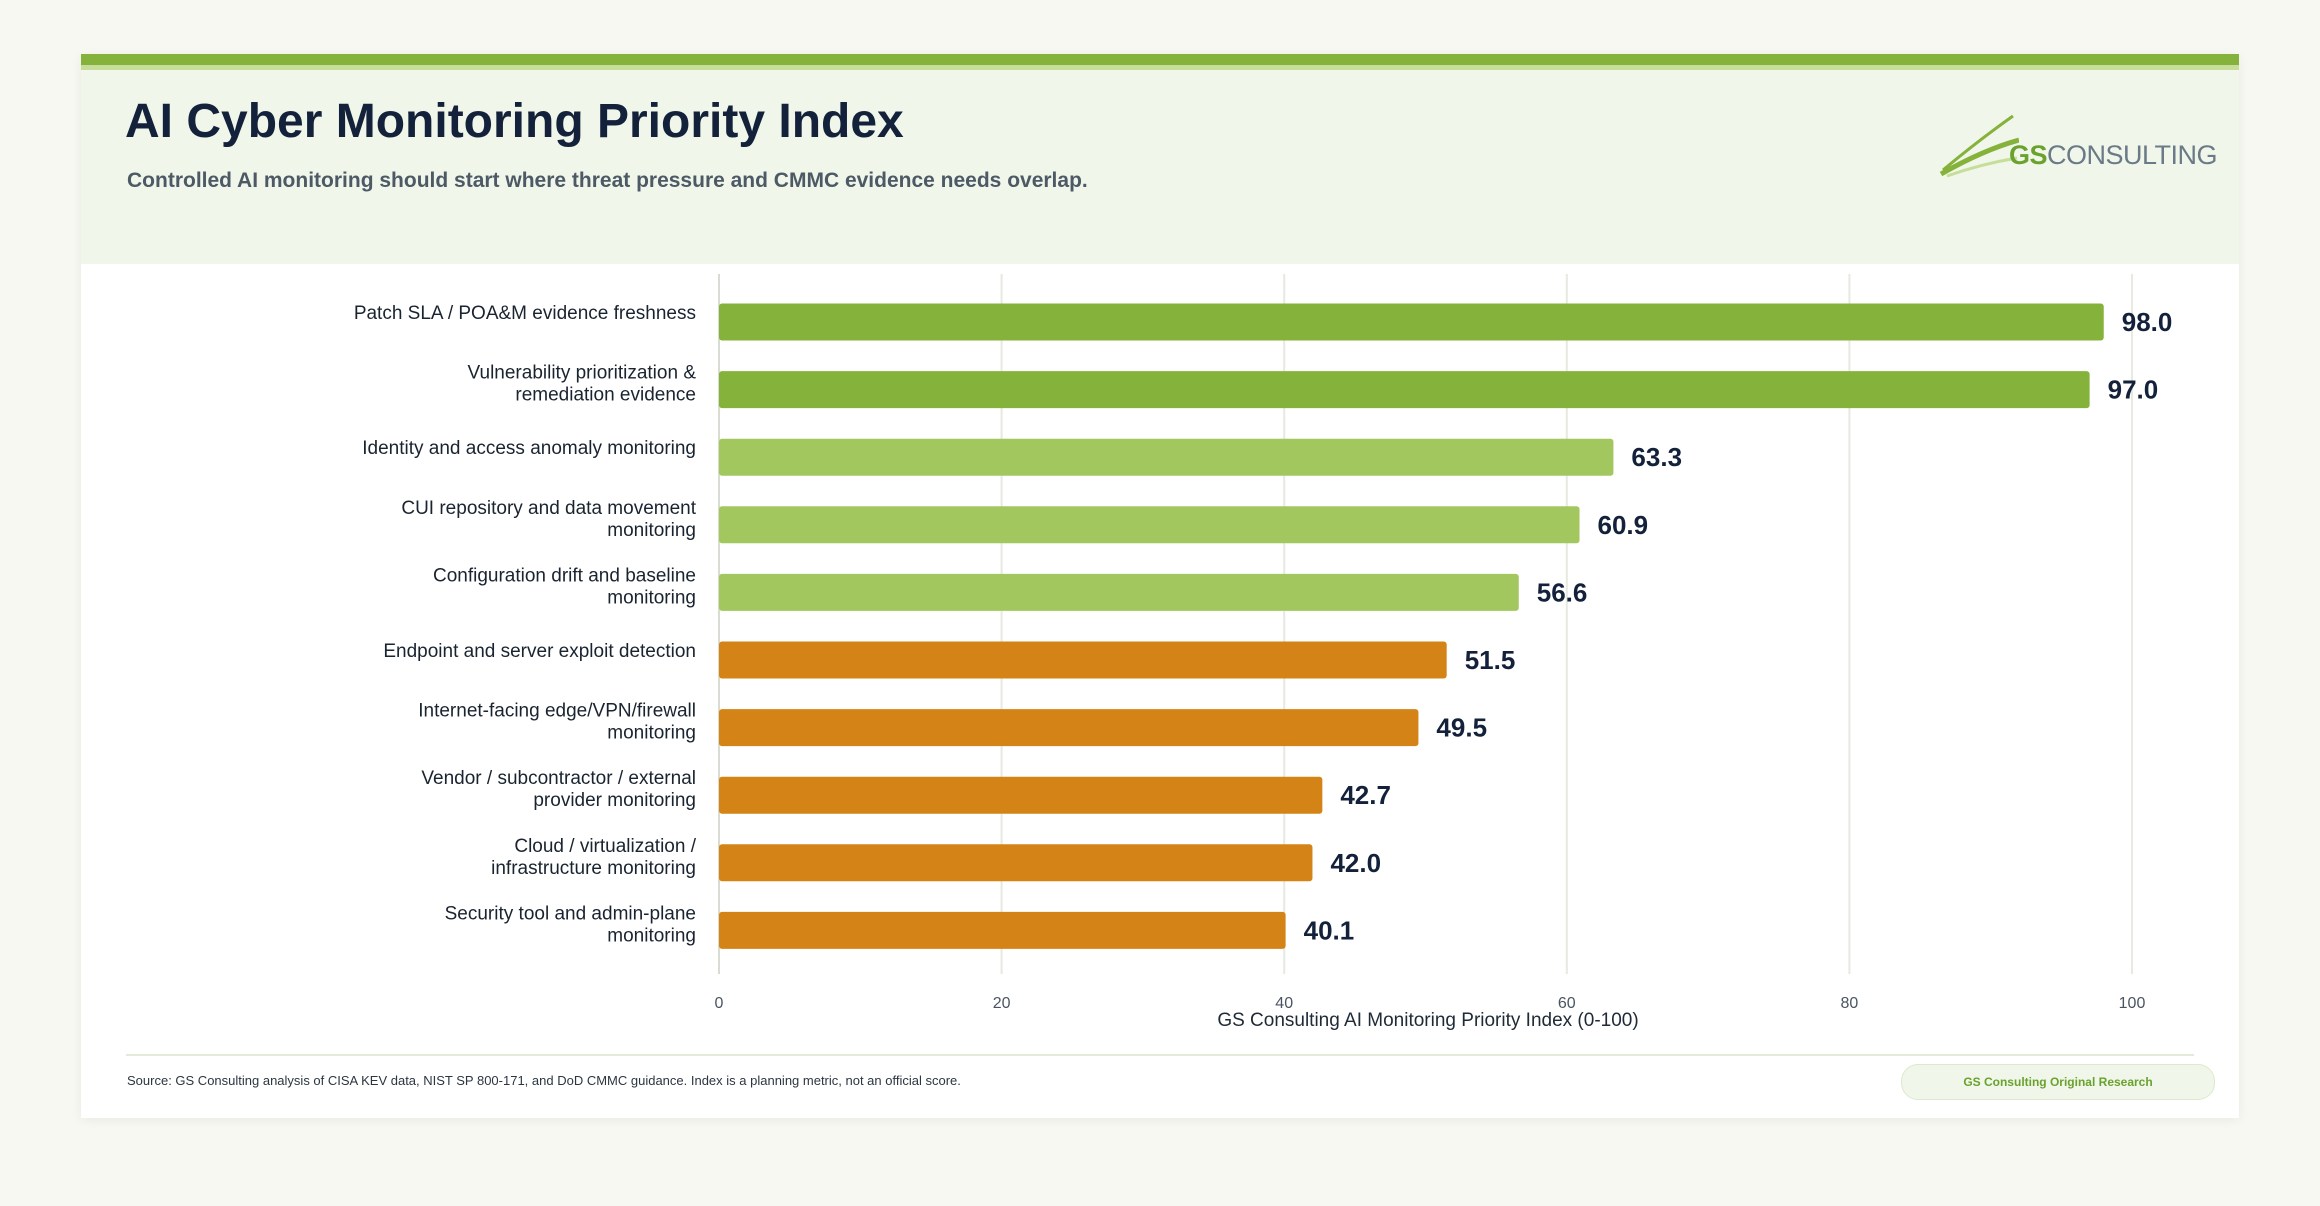  What do you see at coordinates (1284, 1003) in the screenshot?
I see `x-tick-label: 40` at bounding box center [1284, 1003].